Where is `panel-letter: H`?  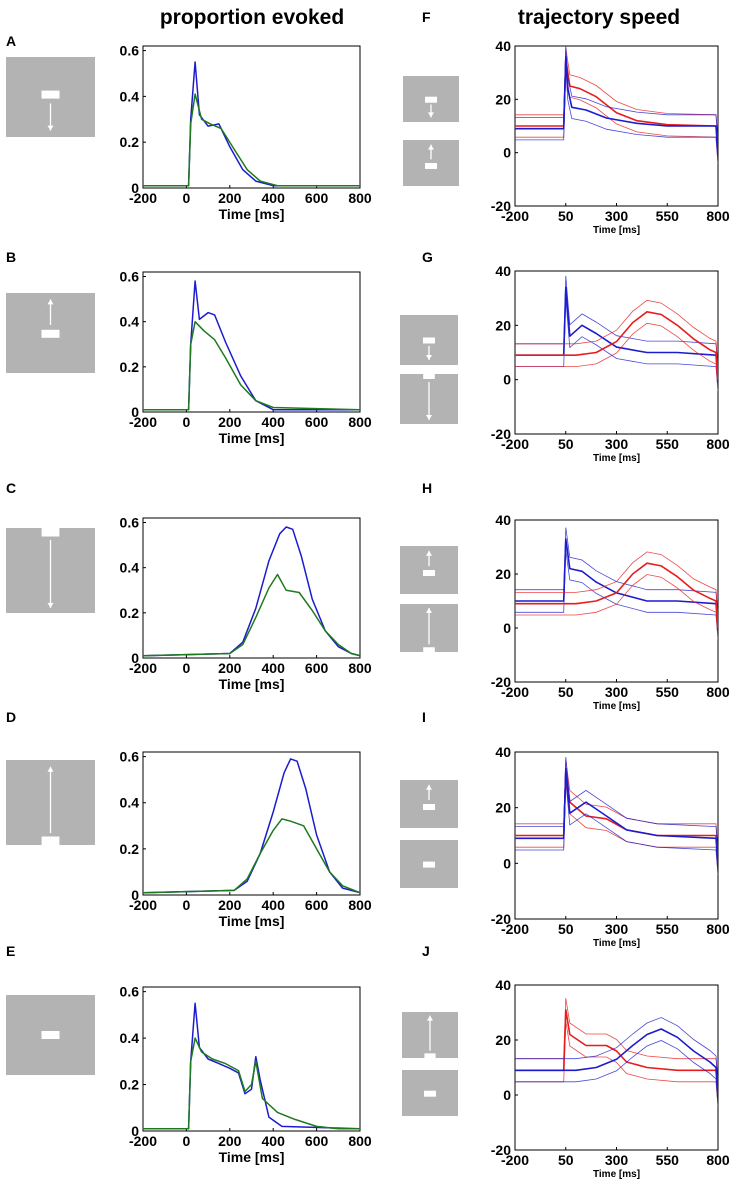 panel-letter: H is located at coordinates (427, 488).